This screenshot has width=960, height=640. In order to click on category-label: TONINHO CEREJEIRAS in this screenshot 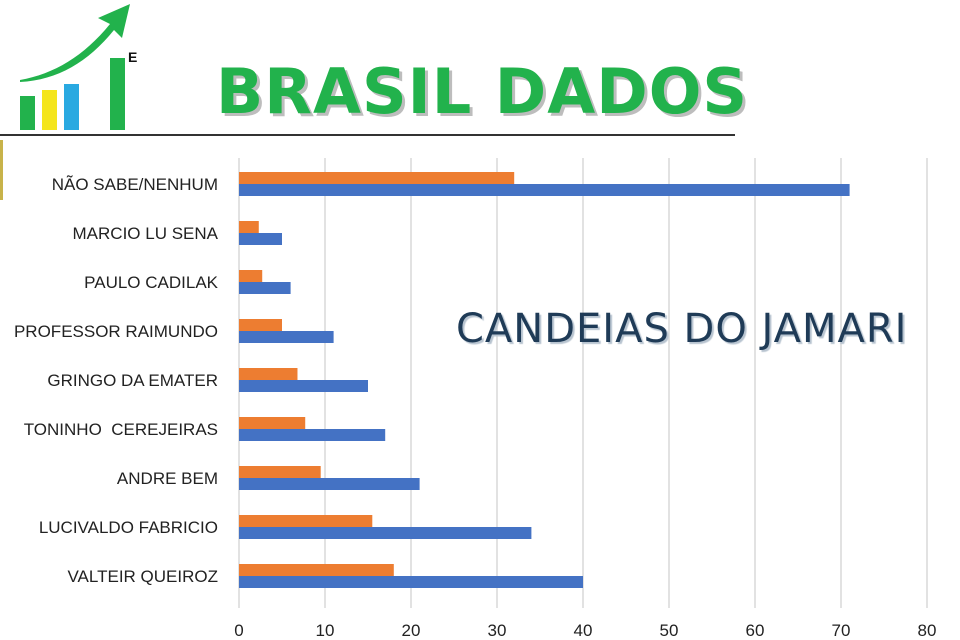, I will do `click(121, 429)`.